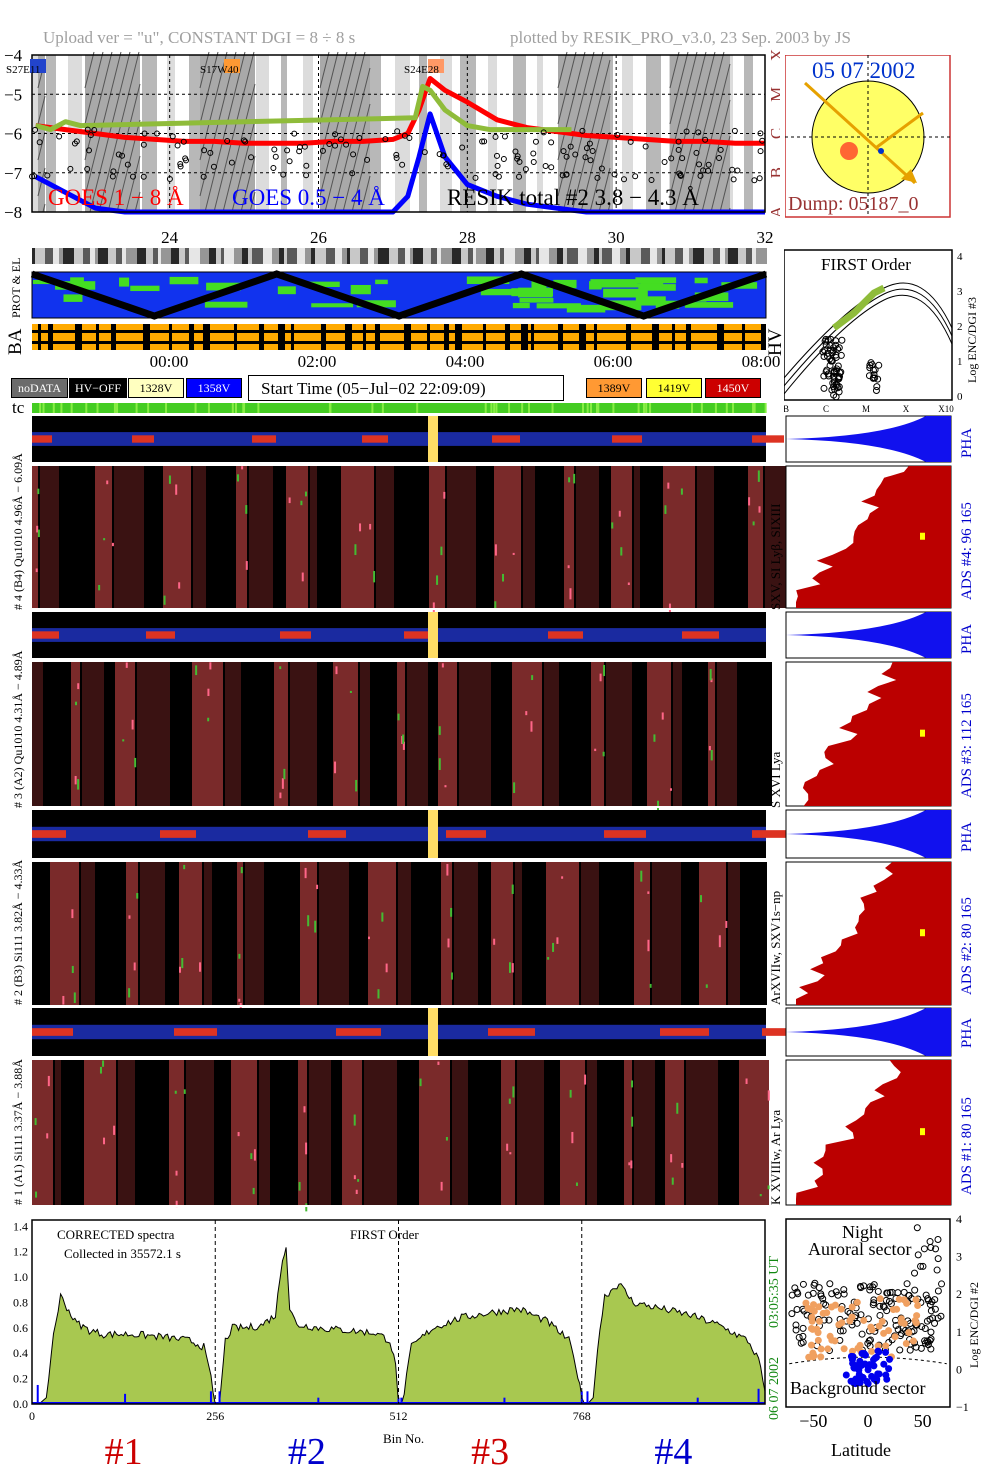 The height and width of the screenshot is (1477, 1004). What do you see at coordinates (889, 1369) in the screenshot?
I see `background-point` at bounding box center [889, 1369].